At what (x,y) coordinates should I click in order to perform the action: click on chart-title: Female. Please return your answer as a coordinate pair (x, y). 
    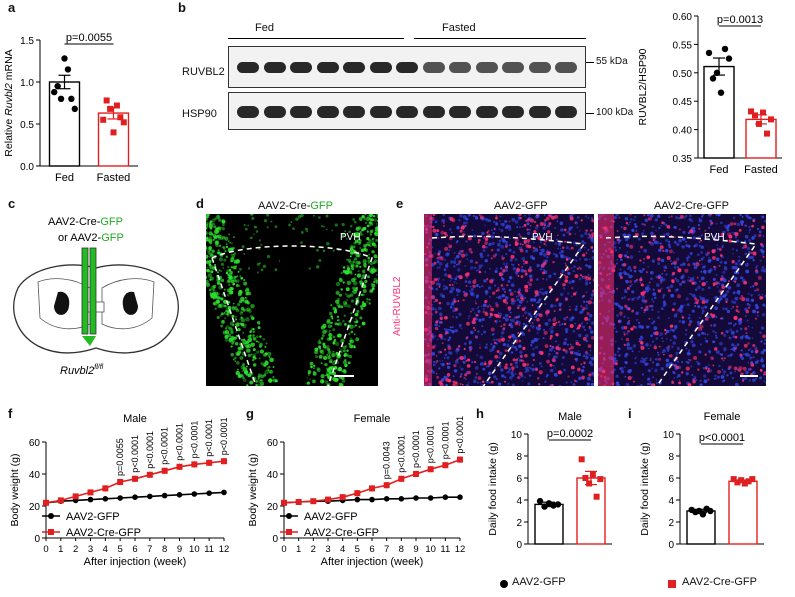
    Looking at the image, I should click on (722, 417).